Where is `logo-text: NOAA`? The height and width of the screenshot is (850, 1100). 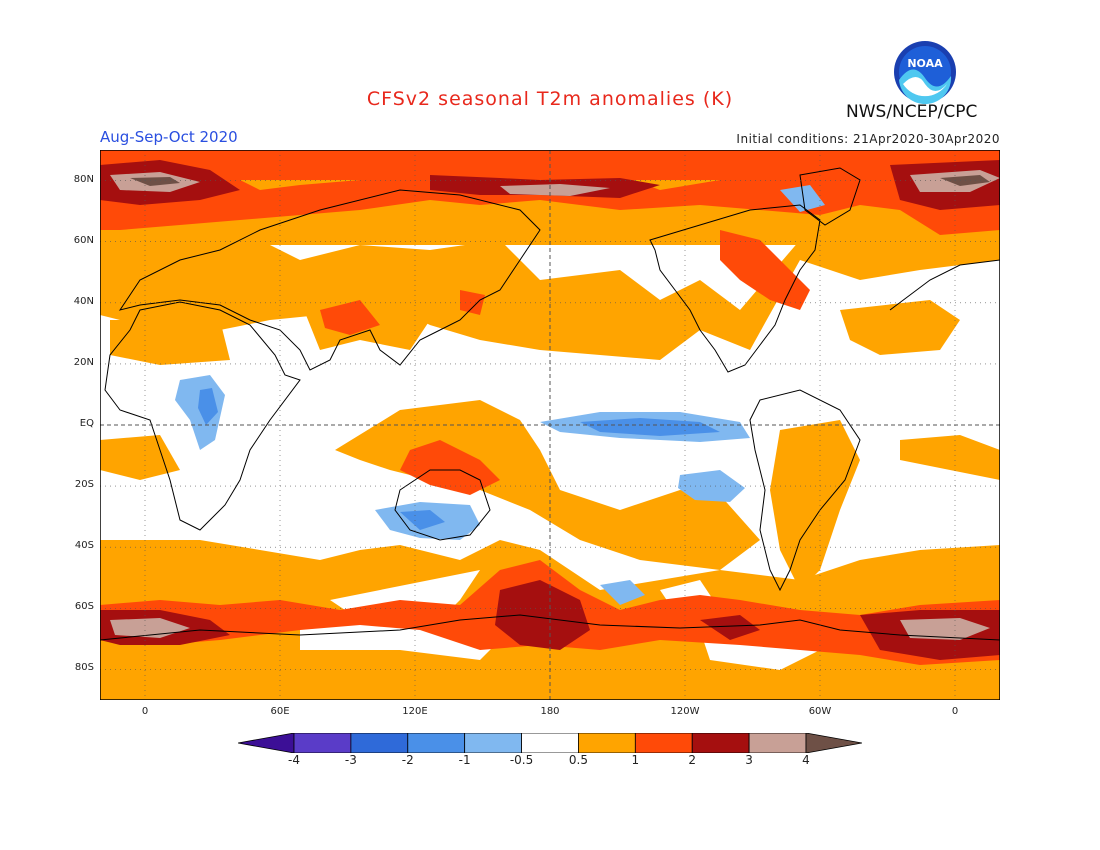 logo-text: NOAA is located at coordinates (925, 63).